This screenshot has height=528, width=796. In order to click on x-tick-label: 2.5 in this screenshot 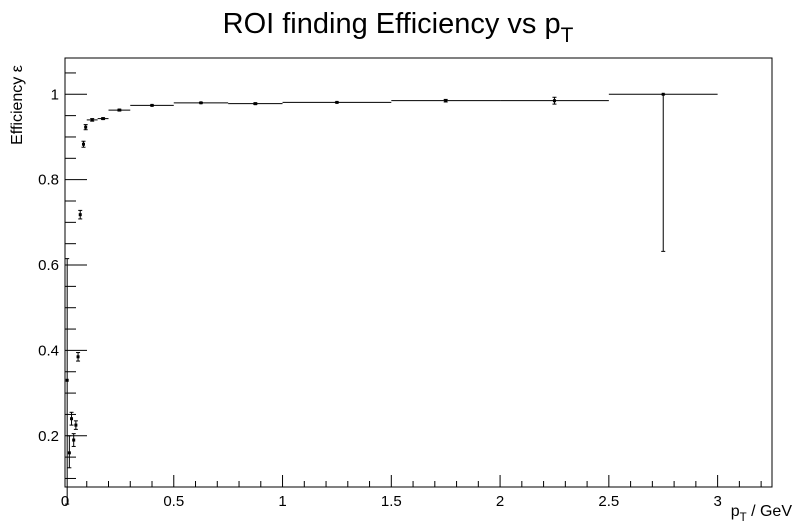, I will do `click(608, 501)`.